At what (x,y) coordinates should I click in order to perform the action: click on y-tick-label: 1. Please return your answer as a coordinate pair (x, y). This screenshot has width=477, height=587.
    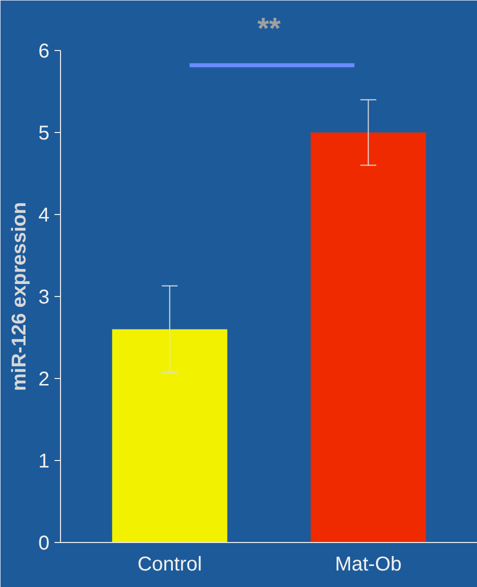
    Looking at the image, I should click on (44, 461).